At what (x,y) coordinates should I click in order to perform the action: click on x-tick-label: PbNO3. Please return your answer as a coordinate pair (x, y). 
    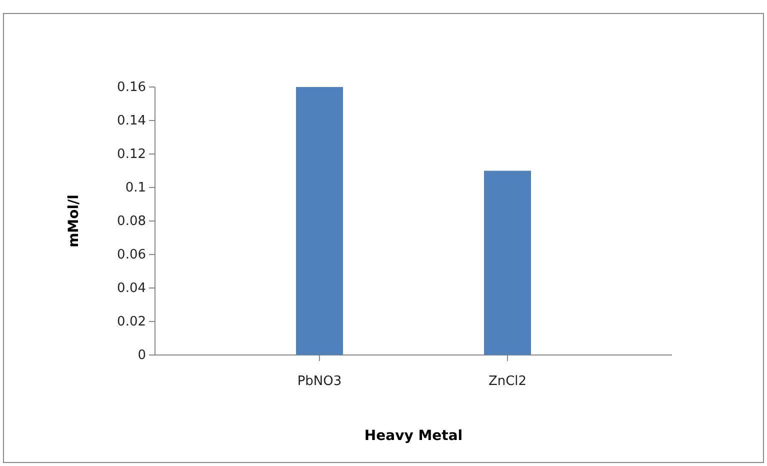
    Looking at the image, I should click on (319, 381).